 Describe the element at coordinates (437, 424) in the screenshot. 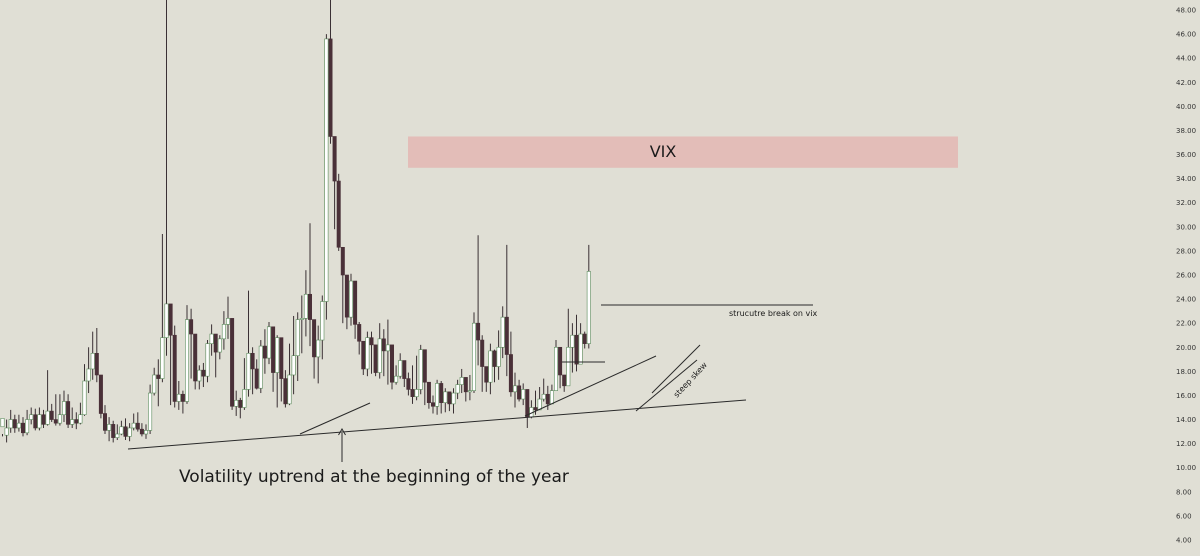

I see `long-uptrend-line` at that location.